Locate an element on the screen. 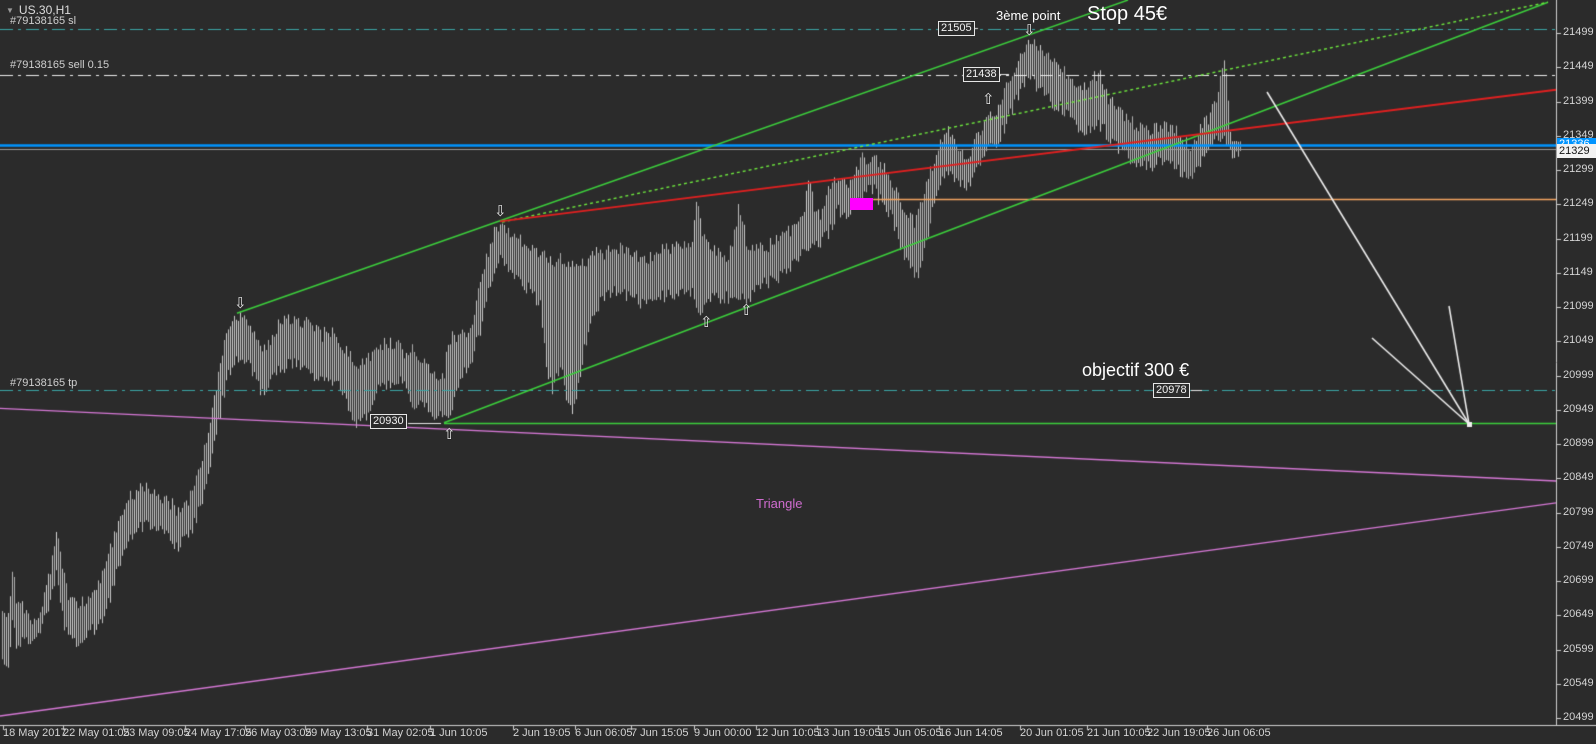 This screenshot has height=744, width=1596. time-axis-label: 26 May 03:05 is located at coordinates (278, 733).